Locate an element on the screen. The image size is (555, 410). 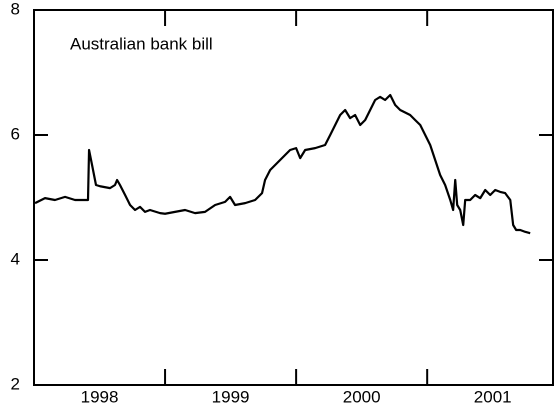
y-tick-label: 6 is located at coordinates (15, 133).